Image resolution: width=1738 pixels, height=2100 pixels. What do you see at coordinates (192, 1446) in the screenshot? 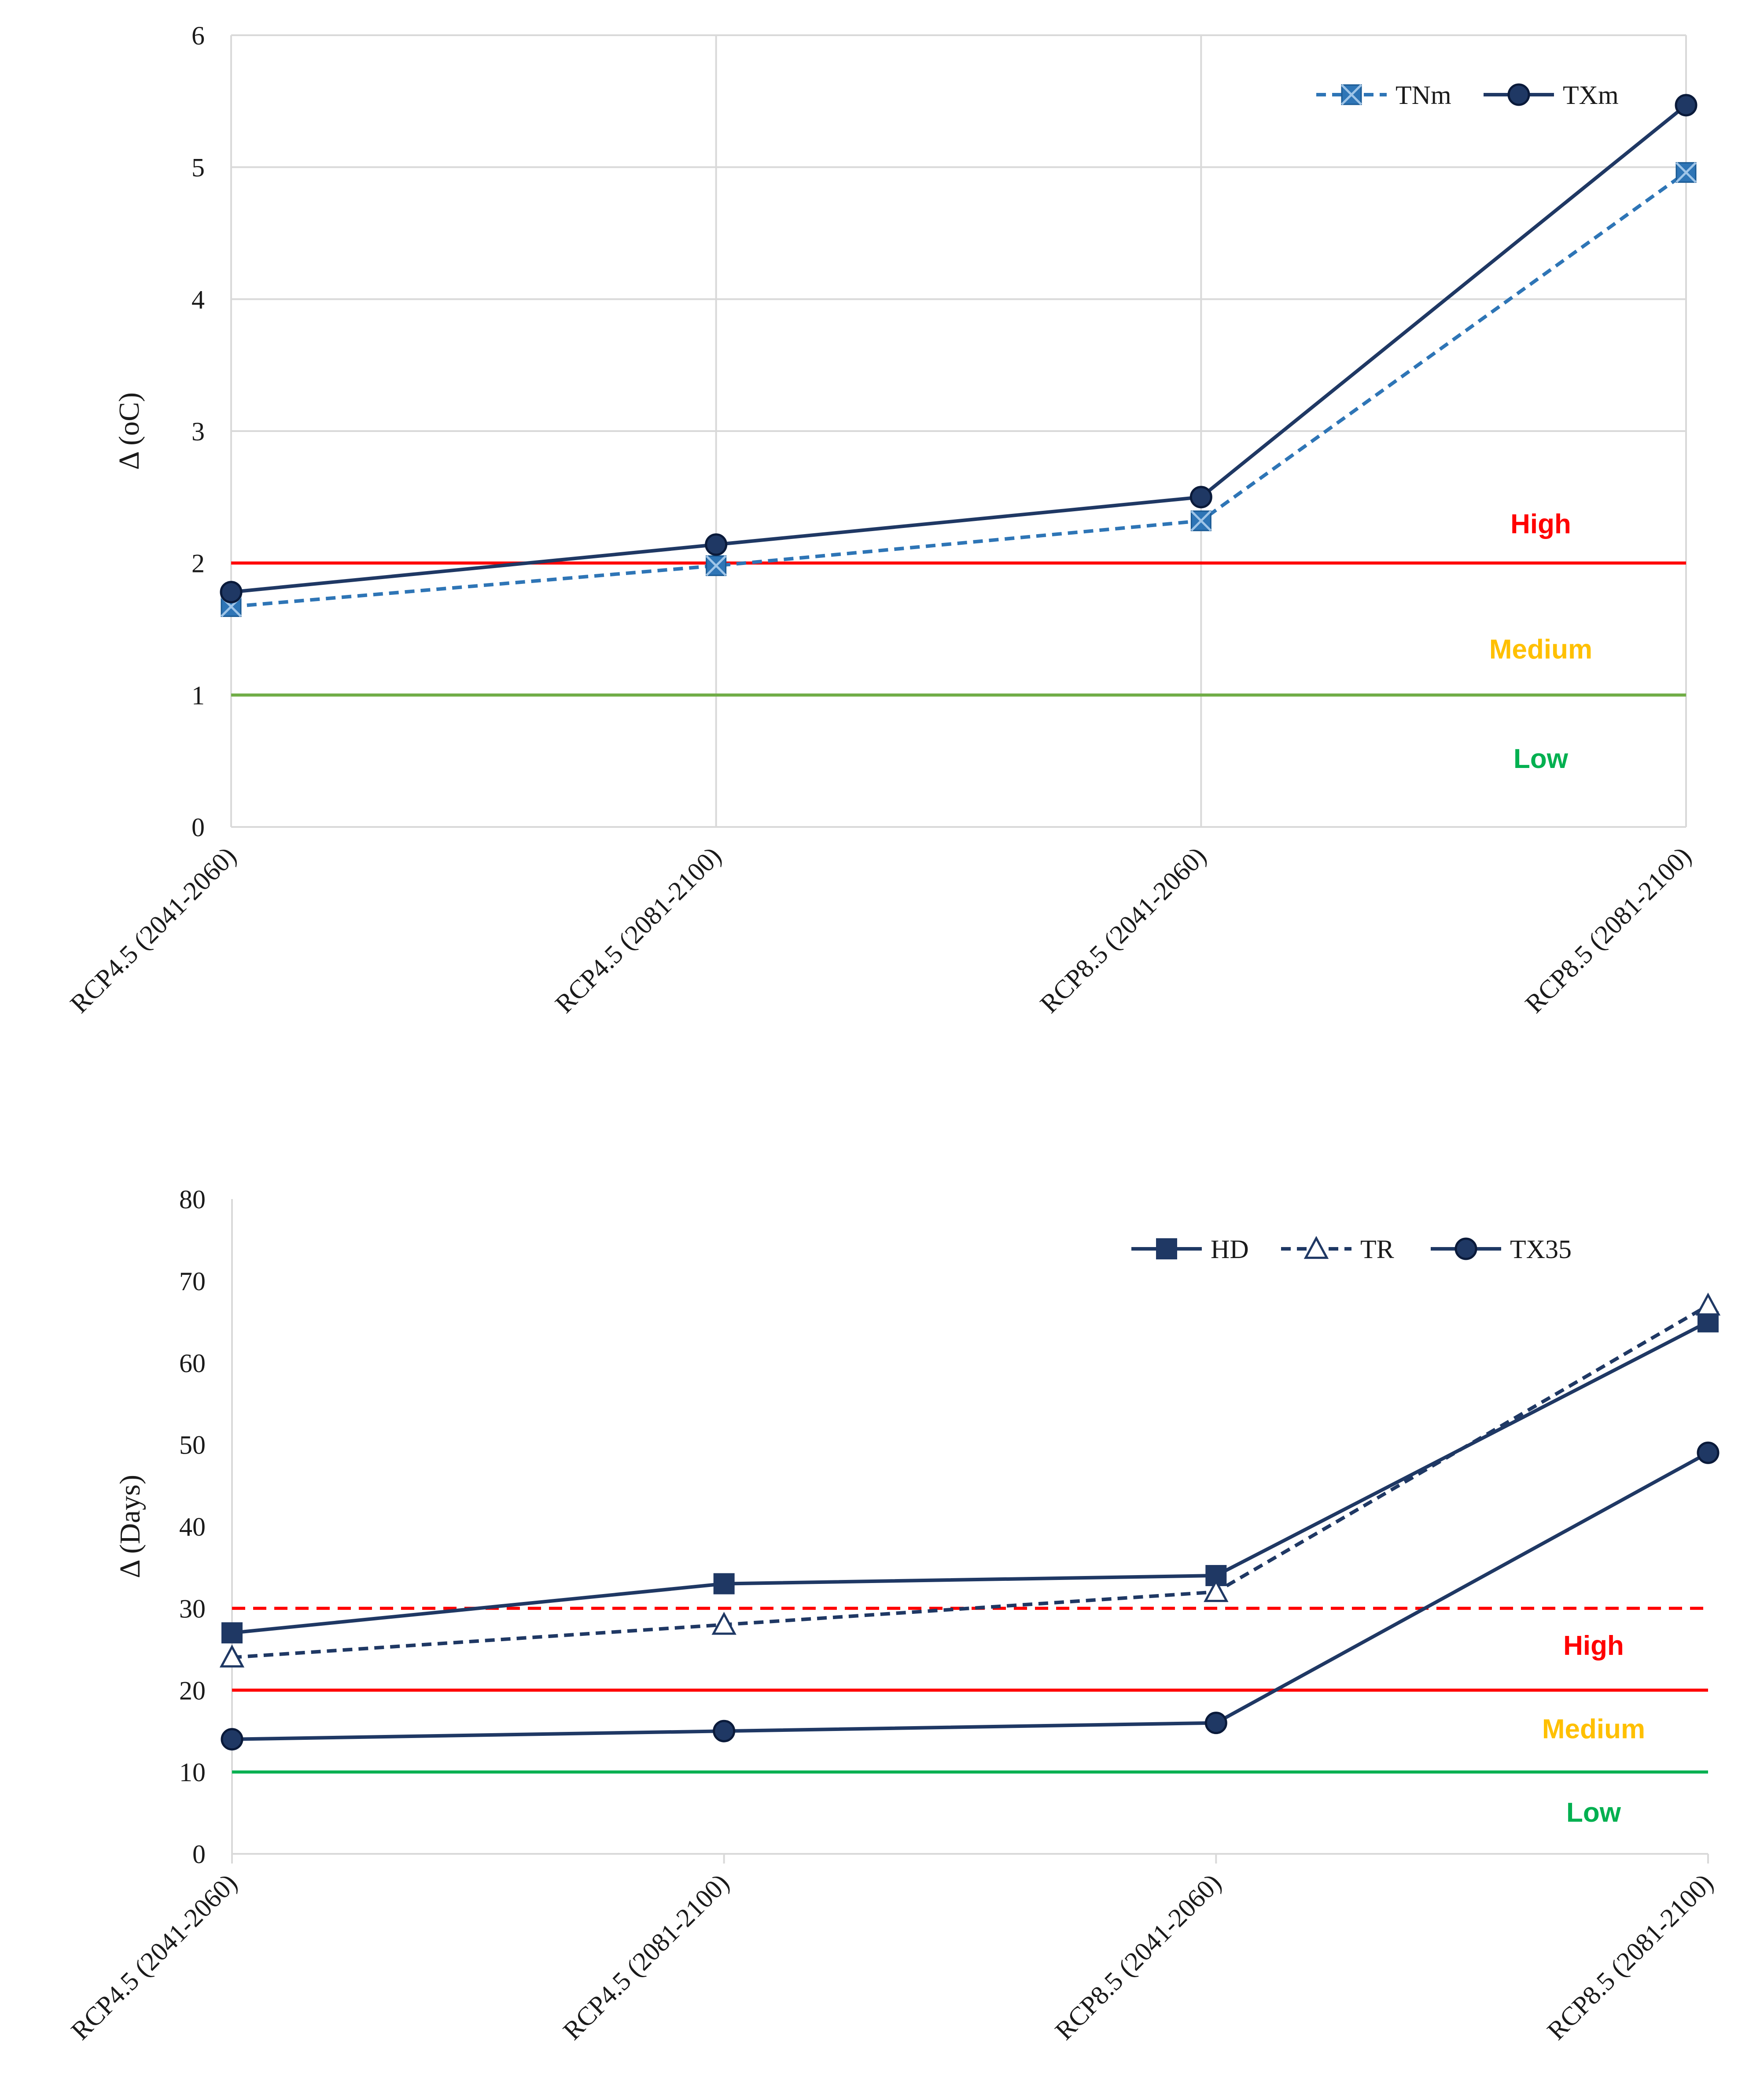
I see `y-tick-label: 50` at bounding box center [192, 1446].